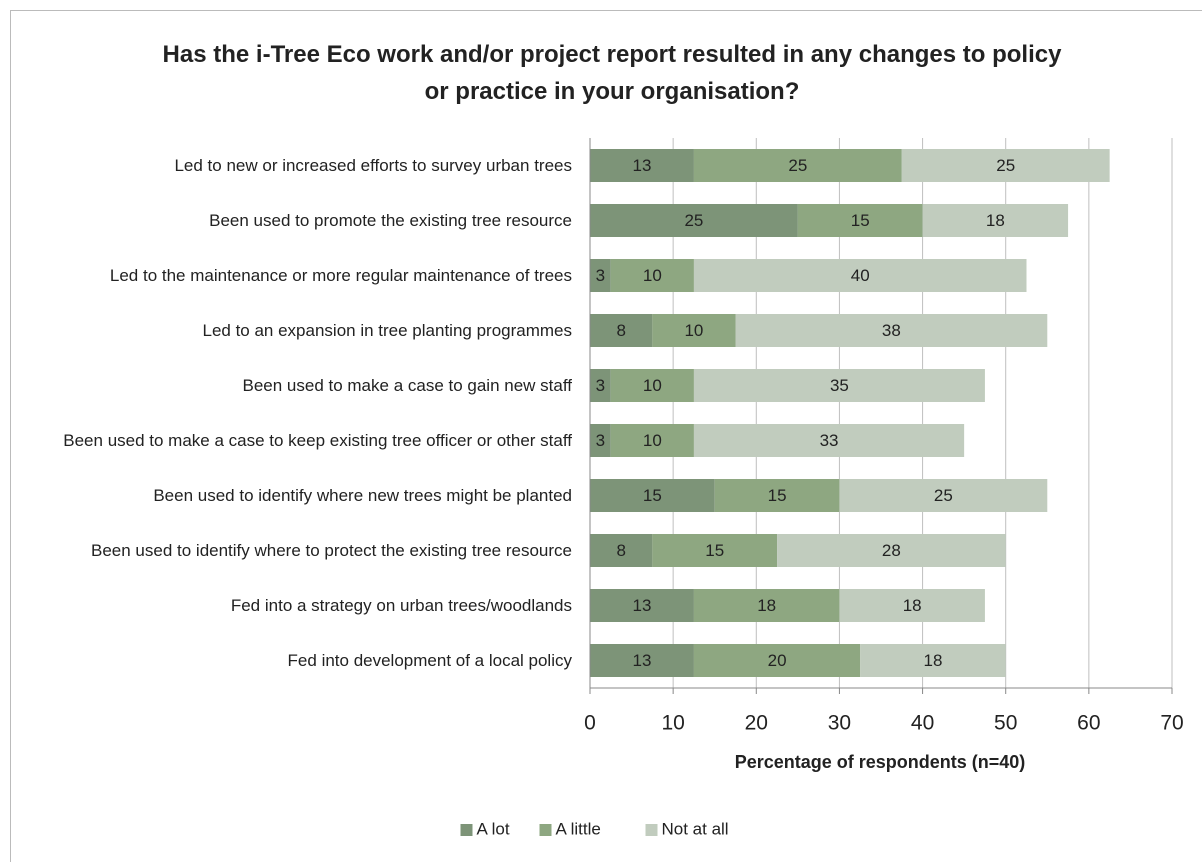 This screenshot has height=862, width=1202. Describe the element at coordinates (1088, 723) in the screenshot. I see `x-tick-label: 60` at that location.